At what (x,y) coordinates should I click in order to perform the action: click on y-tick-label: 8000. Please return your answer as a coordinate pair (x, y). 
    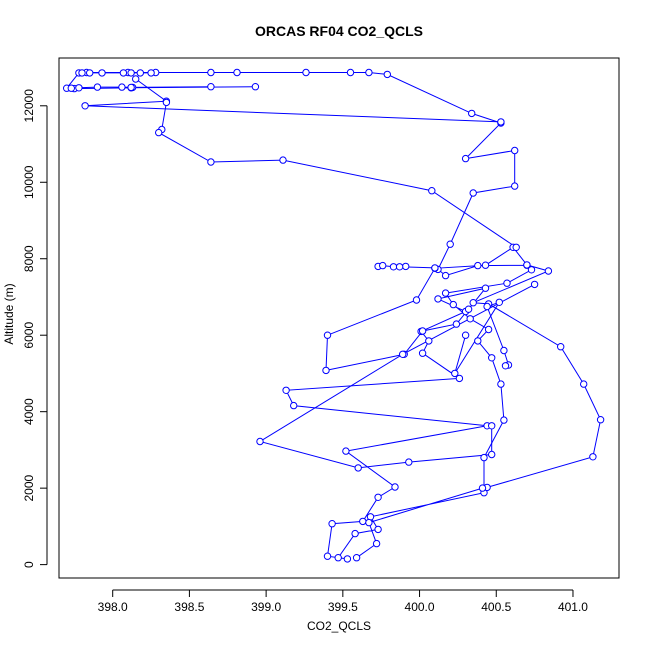
    Looking at the image, I should click on (29, 258).